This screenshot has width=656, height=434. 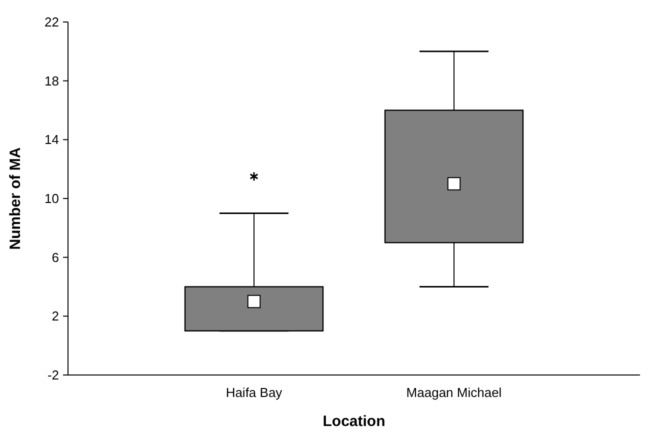 I want to click on x-tick-label: Maagan Michael, so click(x=454, y=392).